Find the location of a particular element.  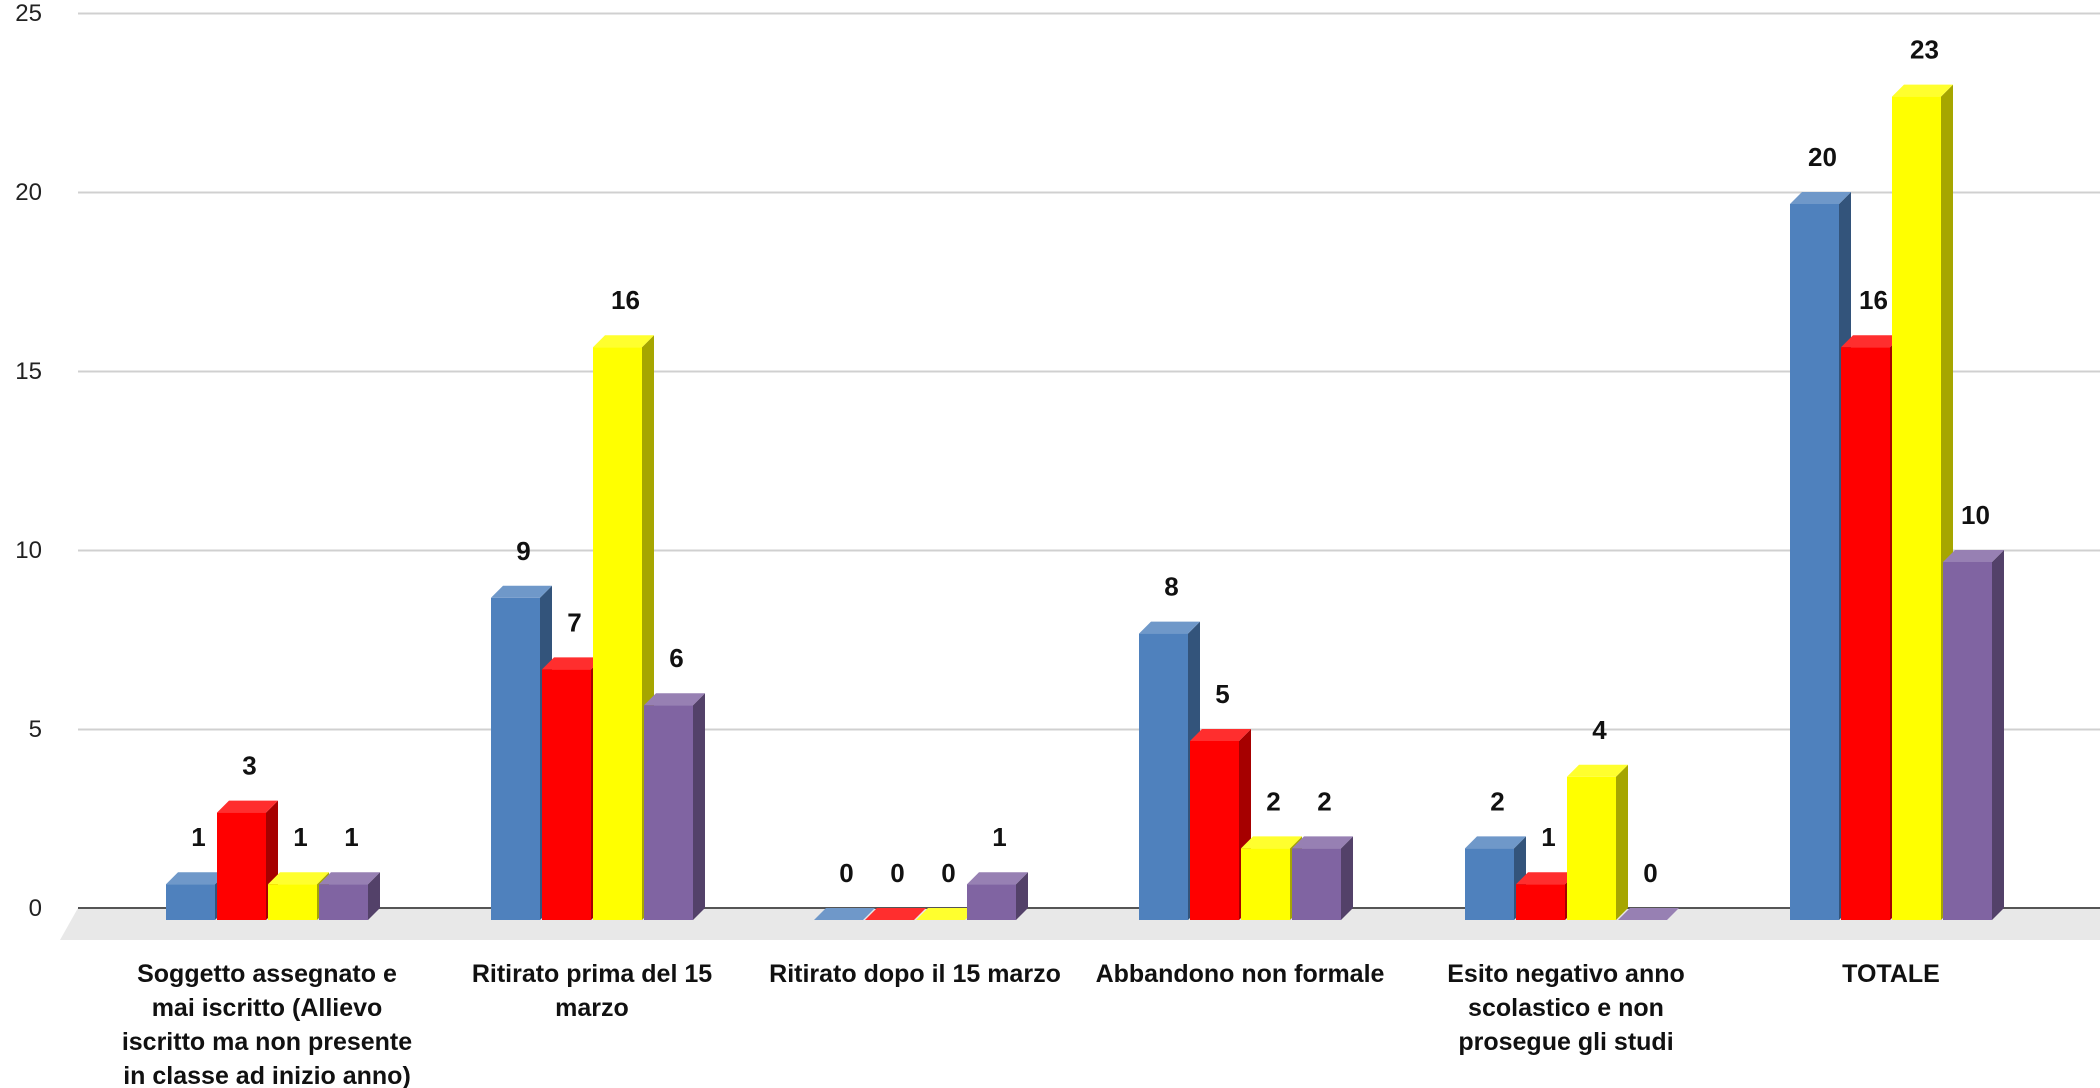

category-label: Ritirato dopo il 15 marzo is located at coordinates (915, 974).